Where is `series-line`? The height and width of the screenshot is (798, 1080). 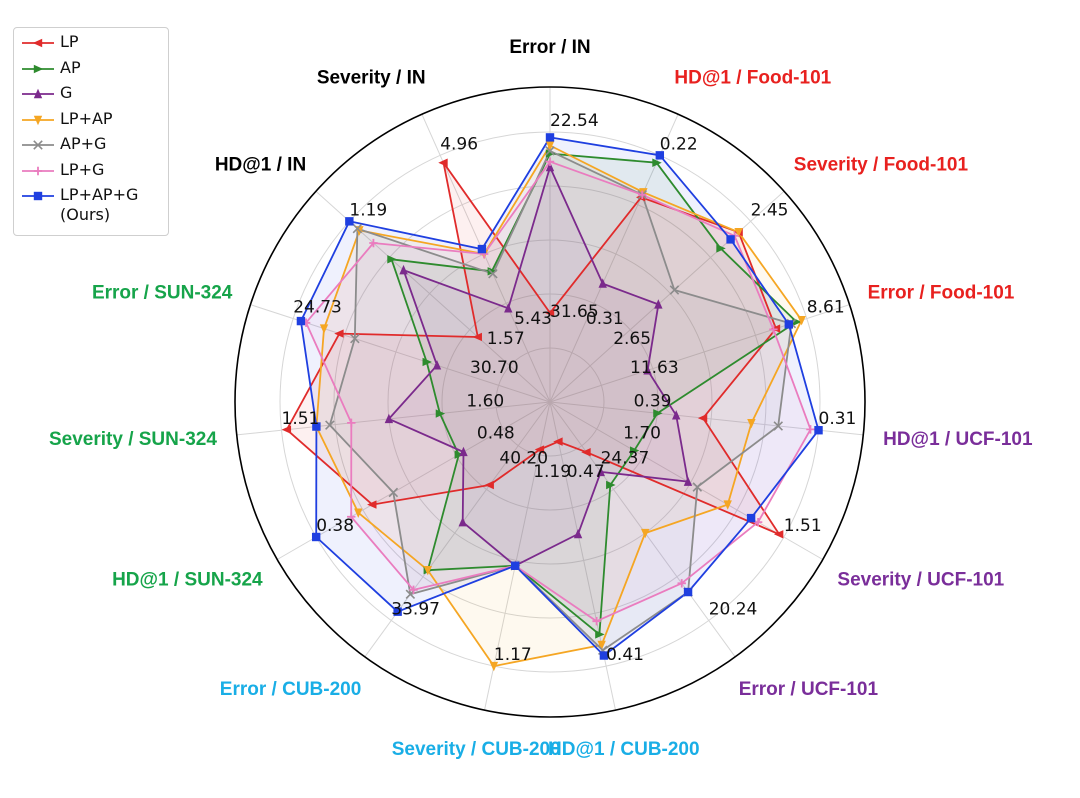
series-line is located at coordinates (538, 366).